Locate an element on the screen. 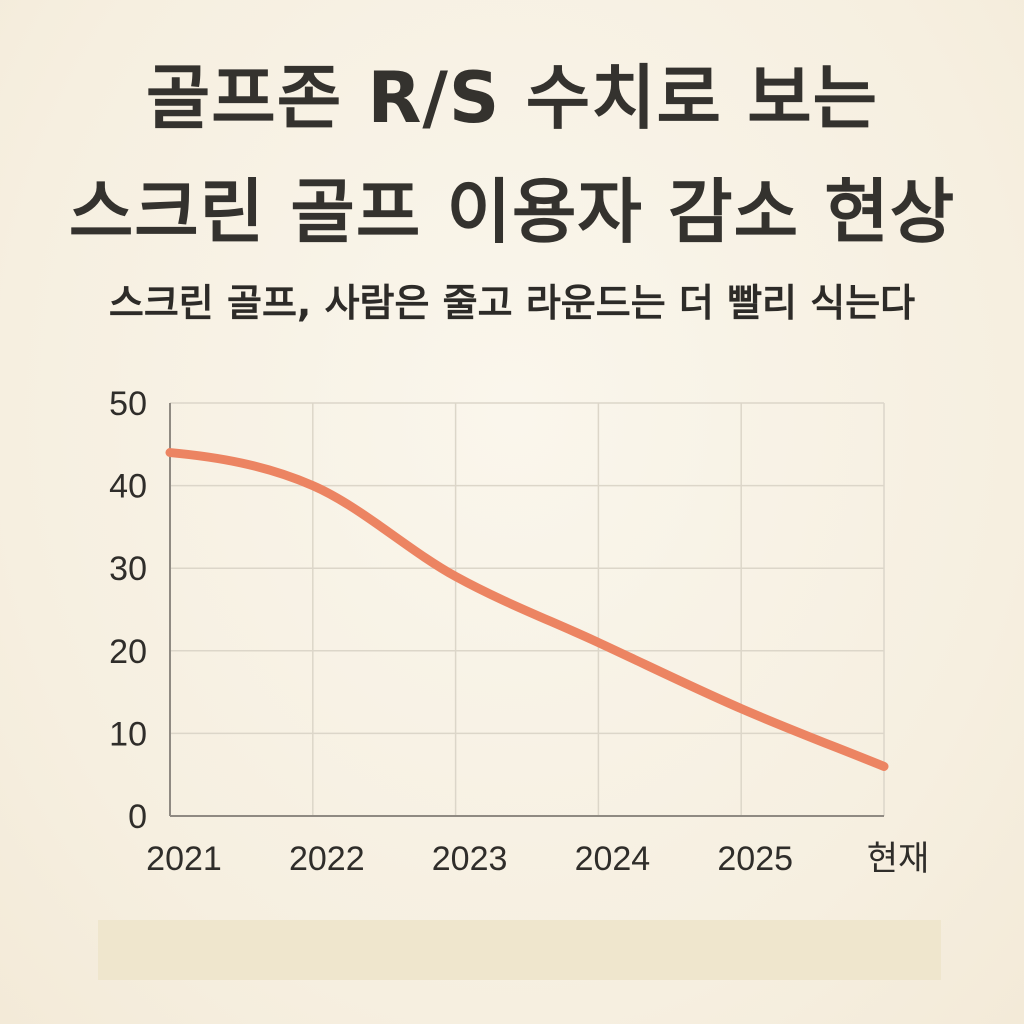 Image resolution: width=1024 pixels, height=1024 pixels. x-tick-label: 2022 is located at coordinates (327, 859).